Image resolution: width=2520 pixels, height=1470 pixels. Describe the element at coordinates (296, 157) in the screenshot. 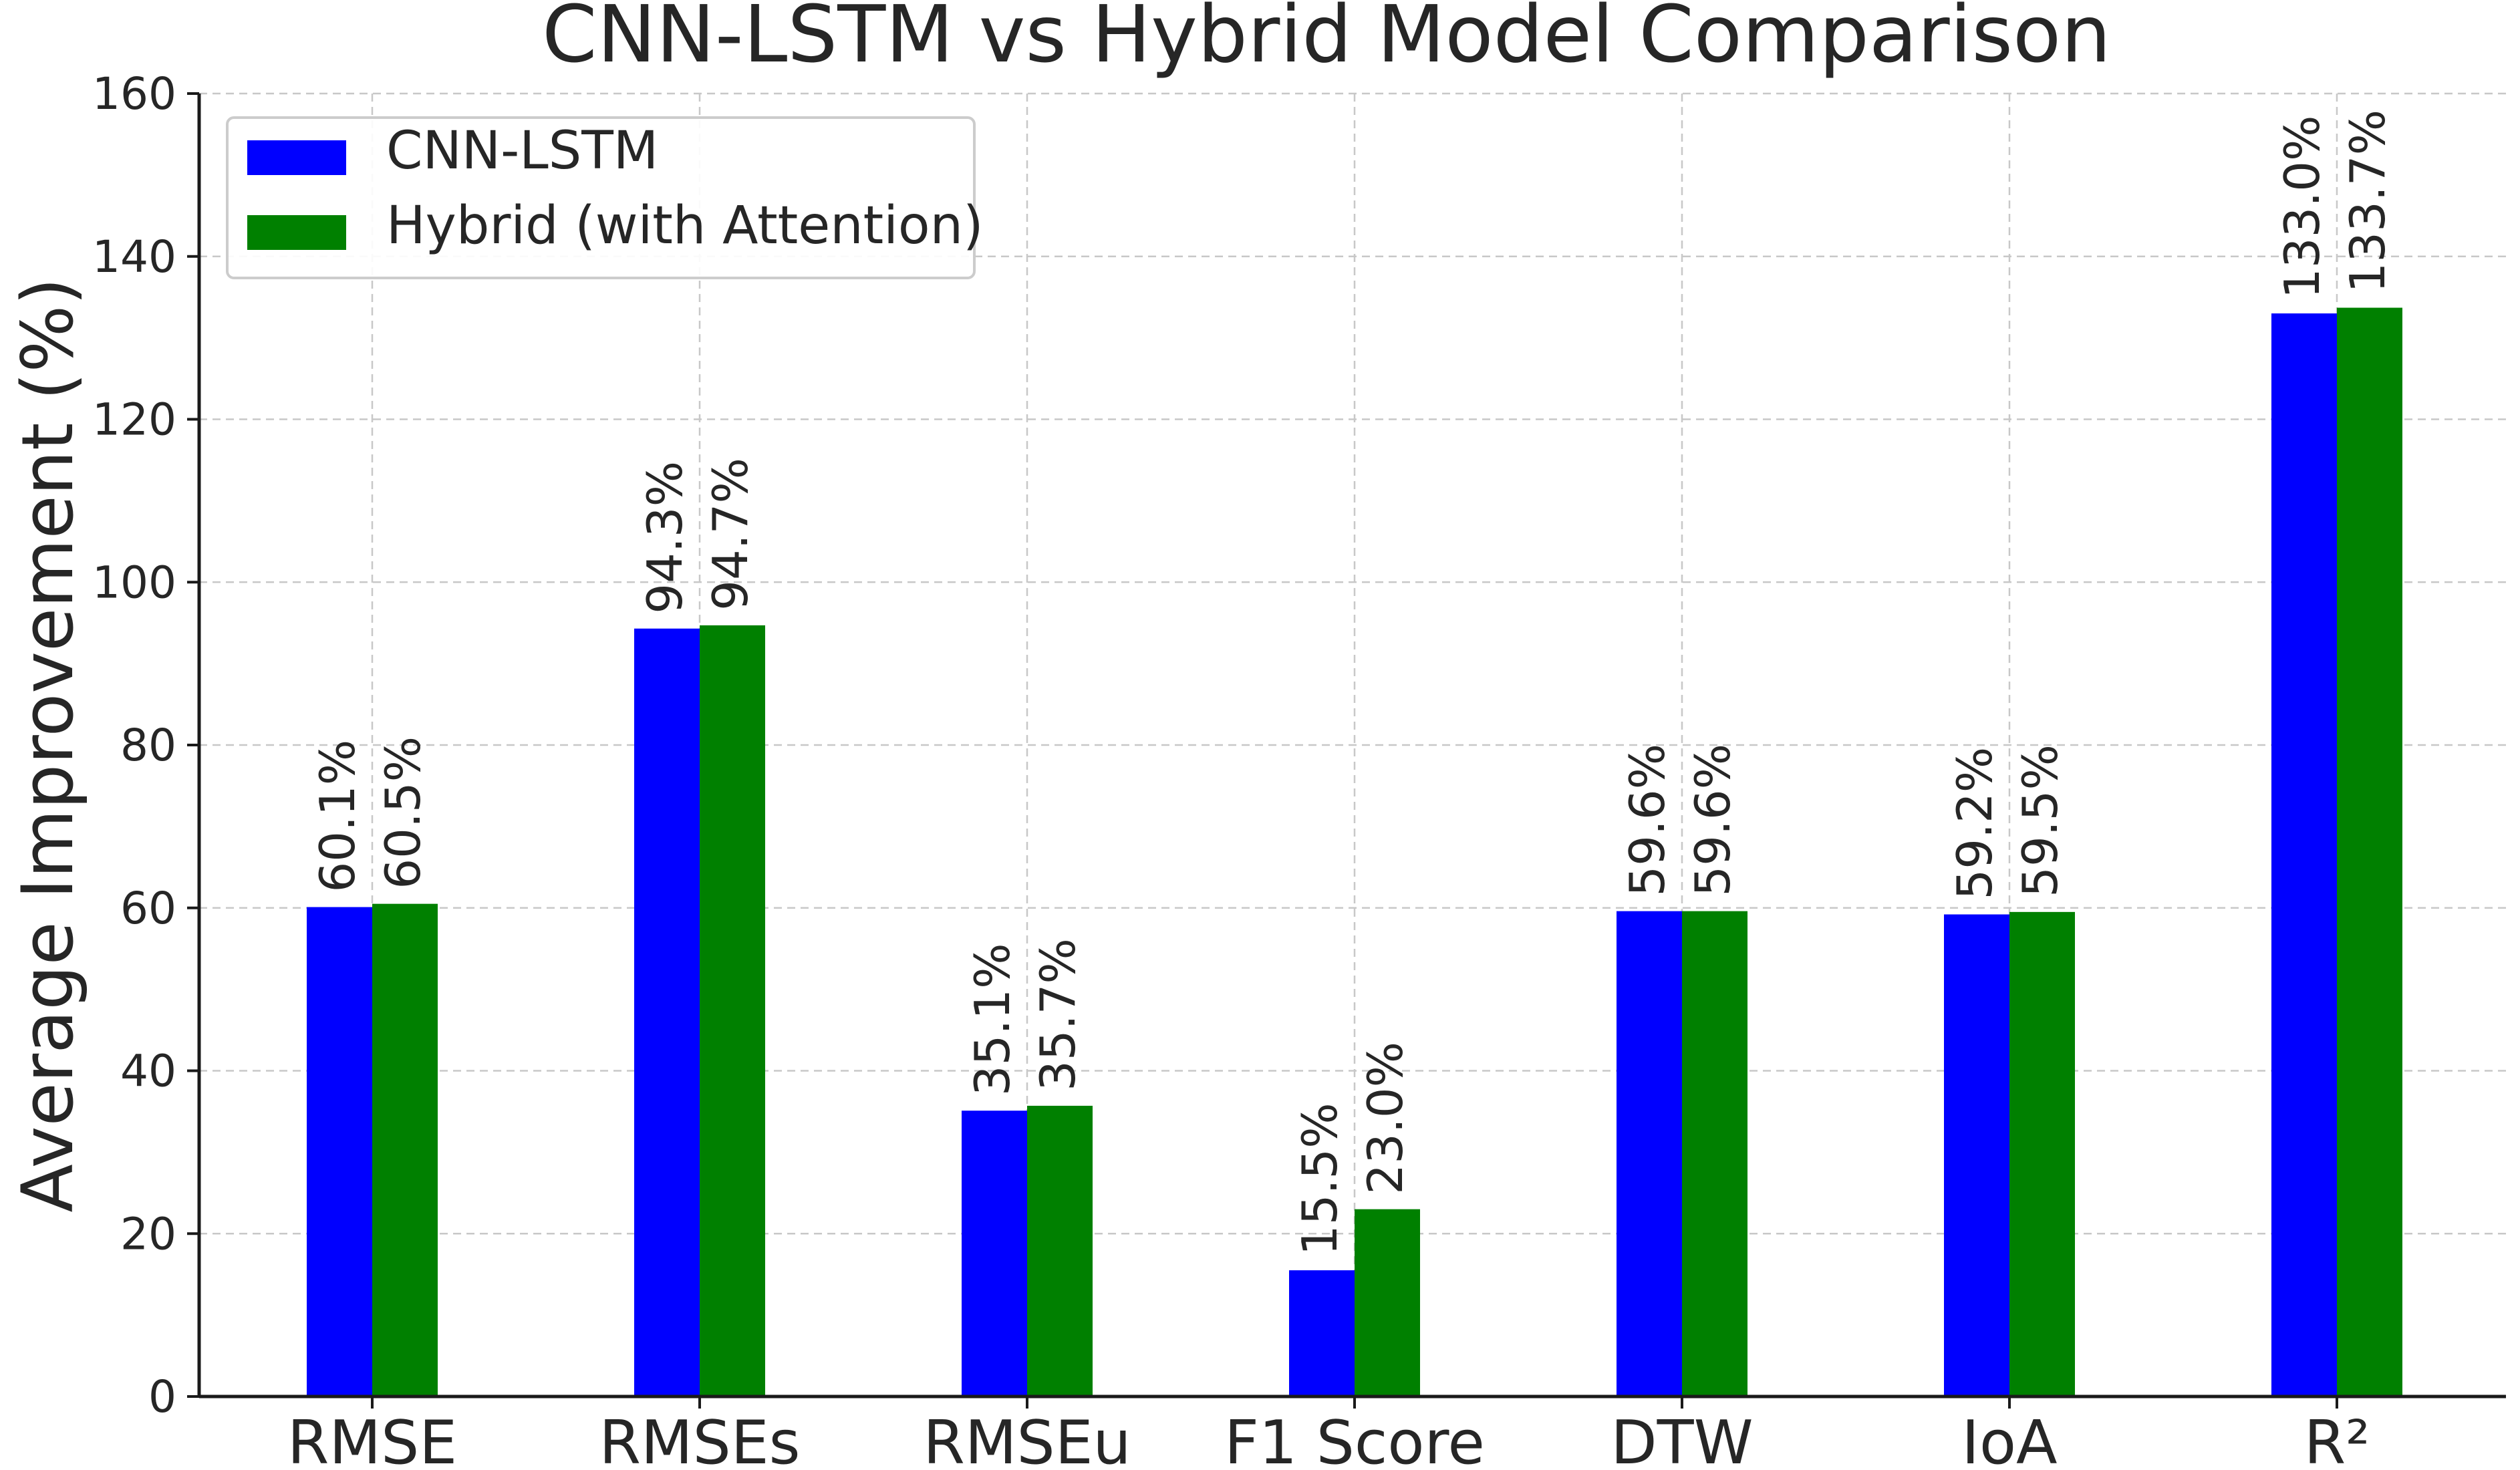

I see `legend-swatch-cnn-lstm` at that location.